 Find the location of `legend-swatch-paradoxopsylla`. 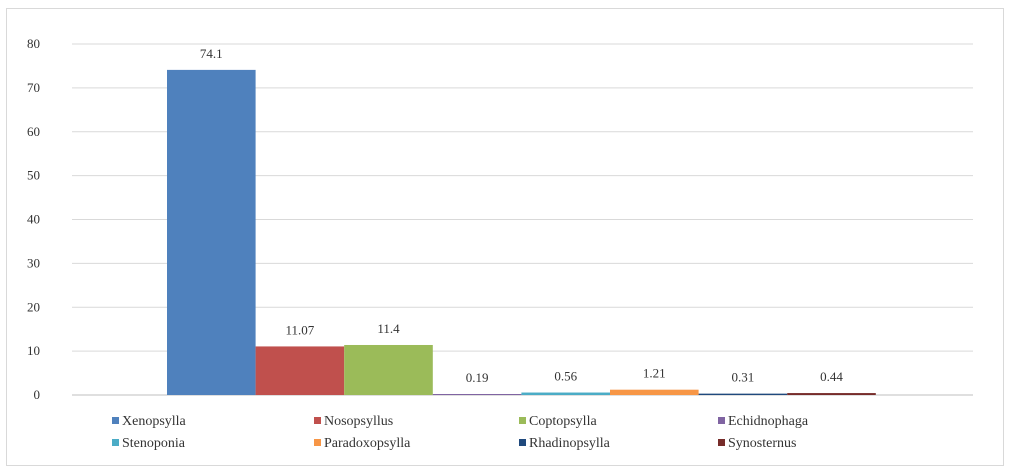

legend-swatch-paradoxopsylla is located at coordinates (317, 442).